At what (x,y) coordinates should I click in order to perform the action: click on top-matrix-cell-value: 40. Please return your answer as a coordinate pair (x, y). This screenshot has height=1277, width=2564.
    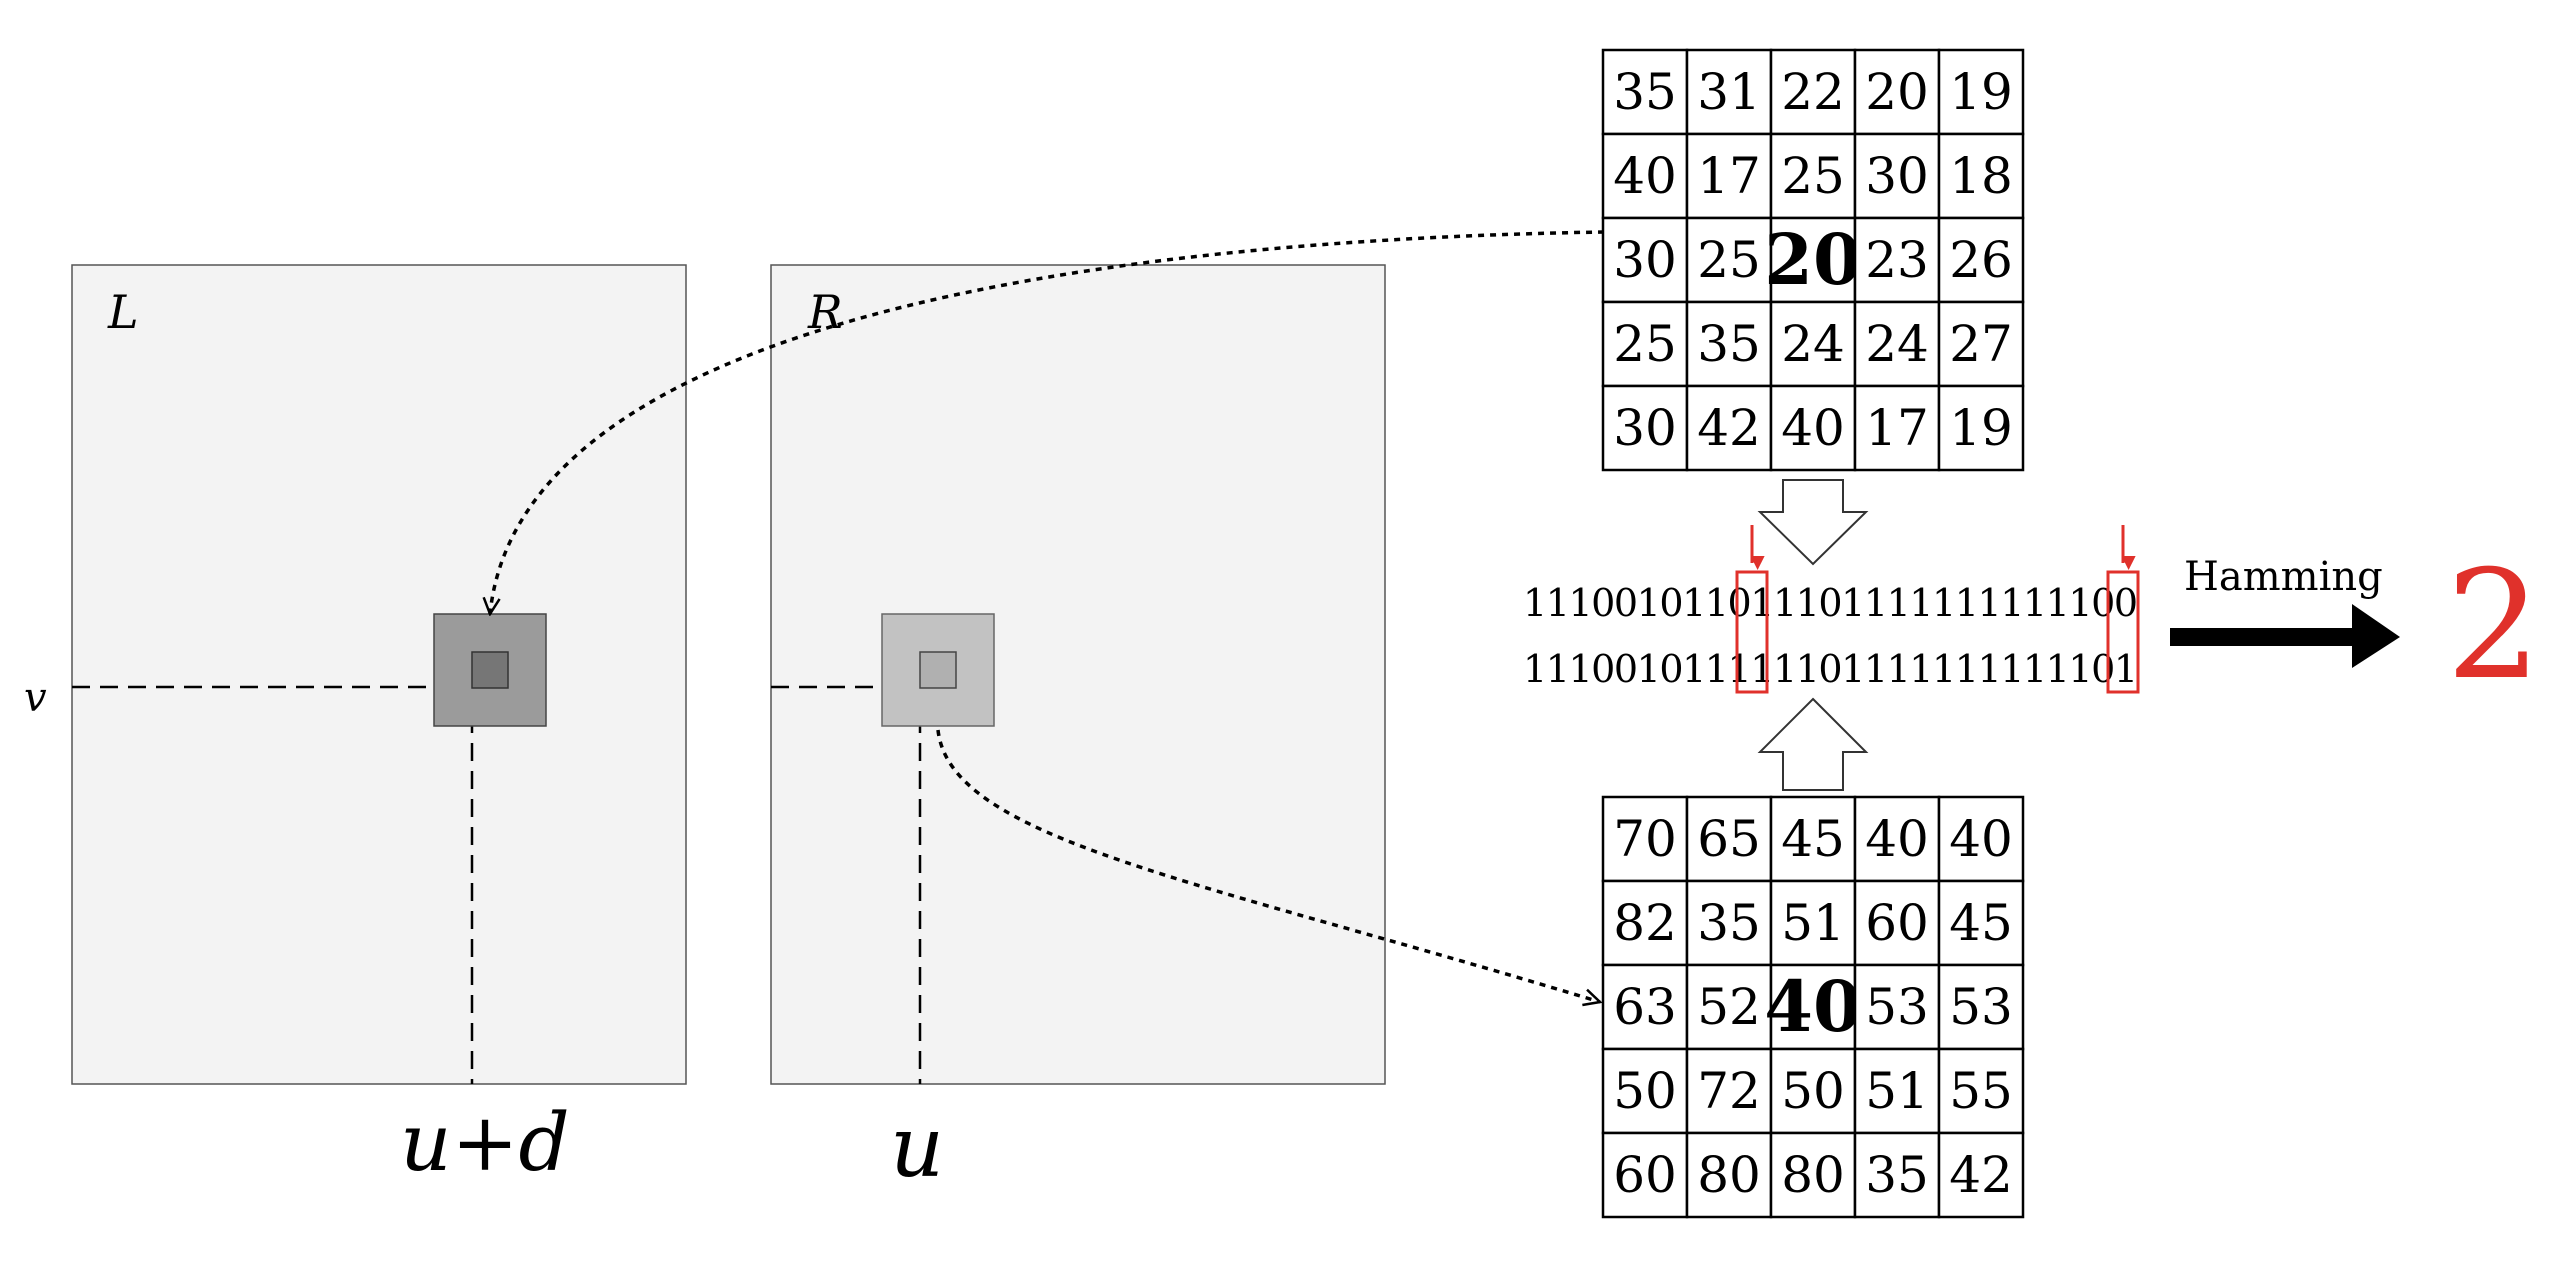
    Looking at the image, I should click on (1645, 176).